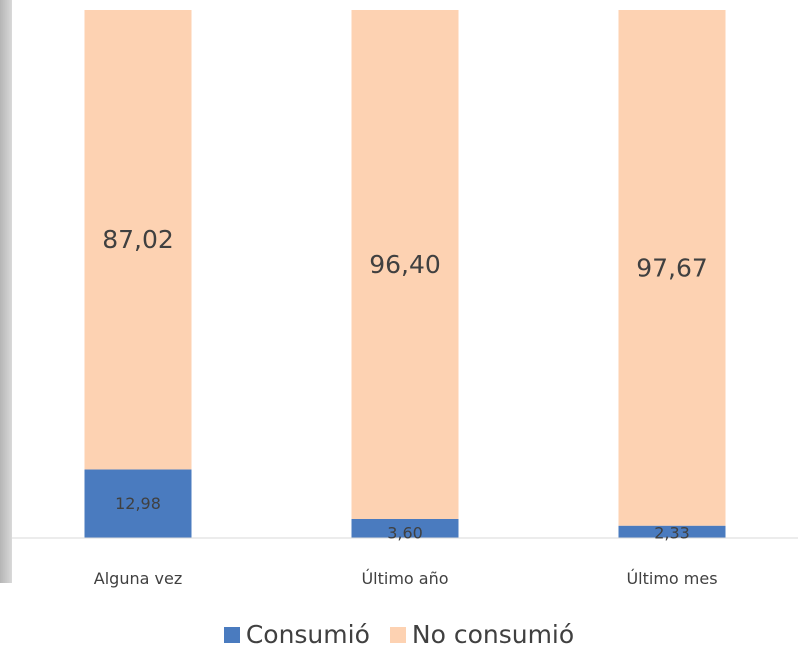 This screenshot has width=798, height=662. I want to click on category-label-0: Alguna vez, so click(138, 578).